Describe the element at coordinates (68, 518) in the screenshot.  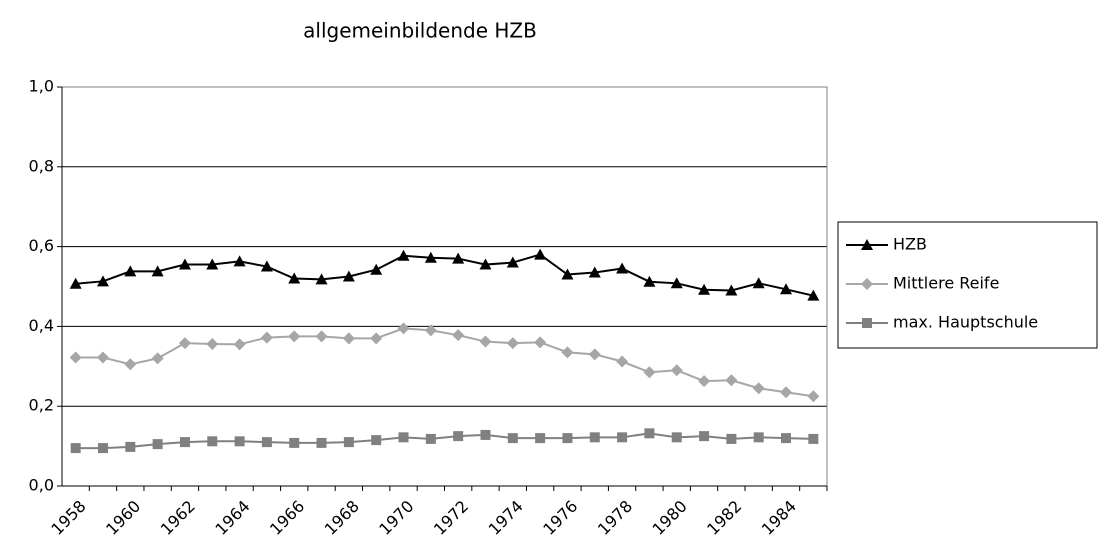
I see `x-tick-label: 1958` at that location.